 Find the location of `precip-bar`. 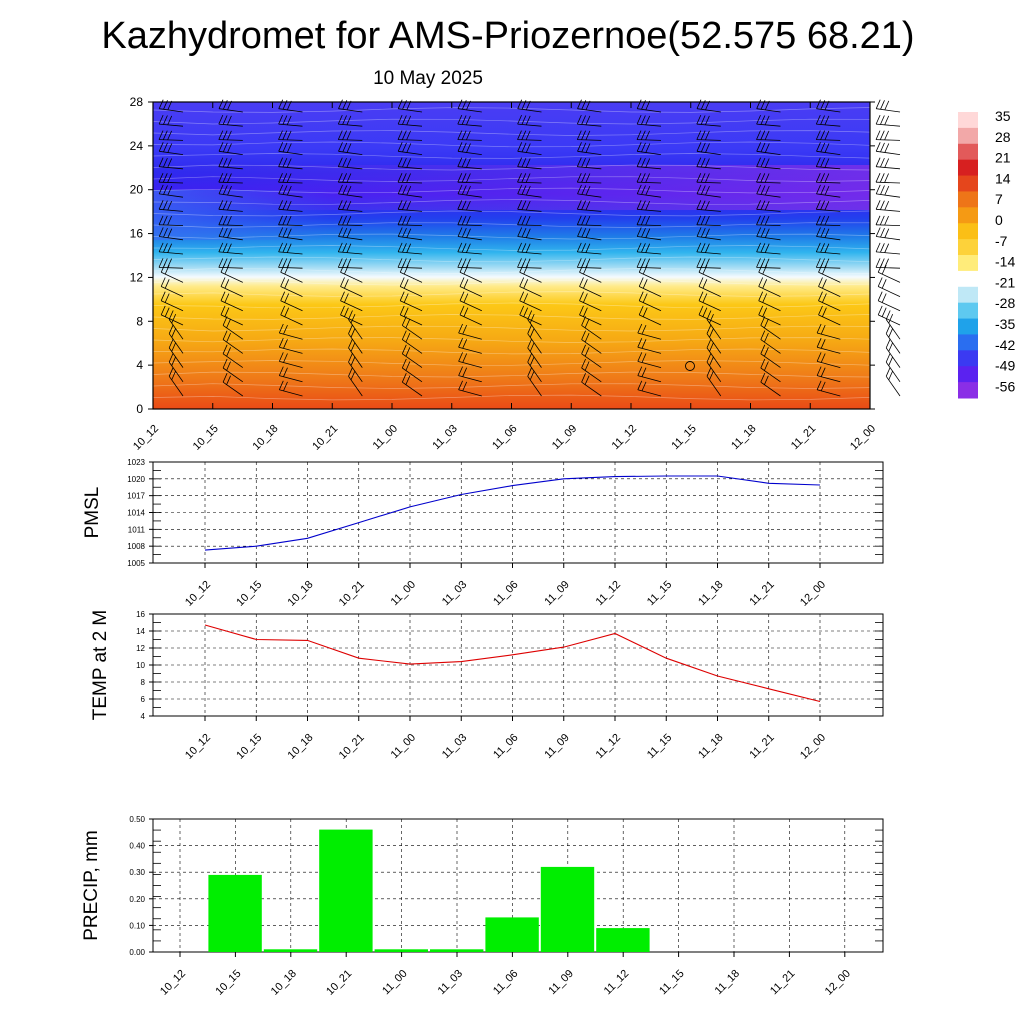

precip-bar is located at coordinates (567, 909).